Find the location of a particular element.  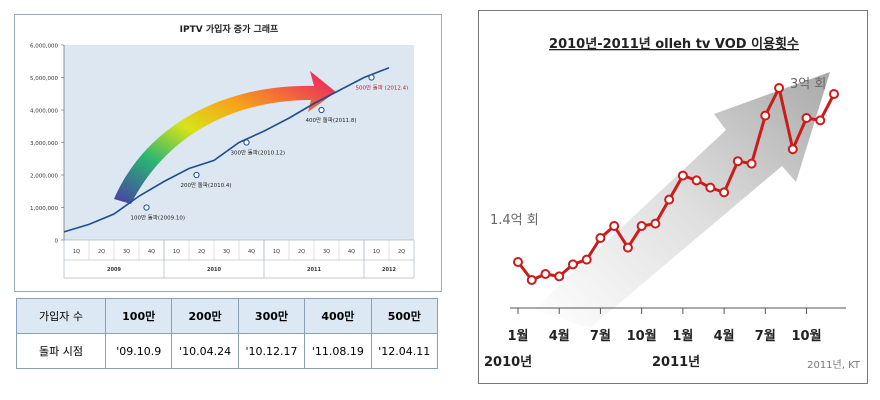

table-cell: '12.04.11 is located at coordinates (404, 351).